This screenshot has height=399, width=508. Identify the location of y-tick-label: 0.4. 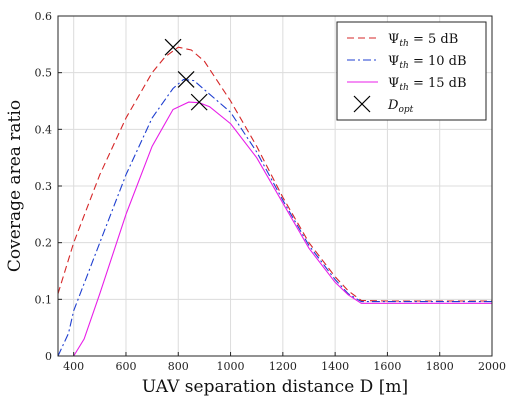
(44, 129).